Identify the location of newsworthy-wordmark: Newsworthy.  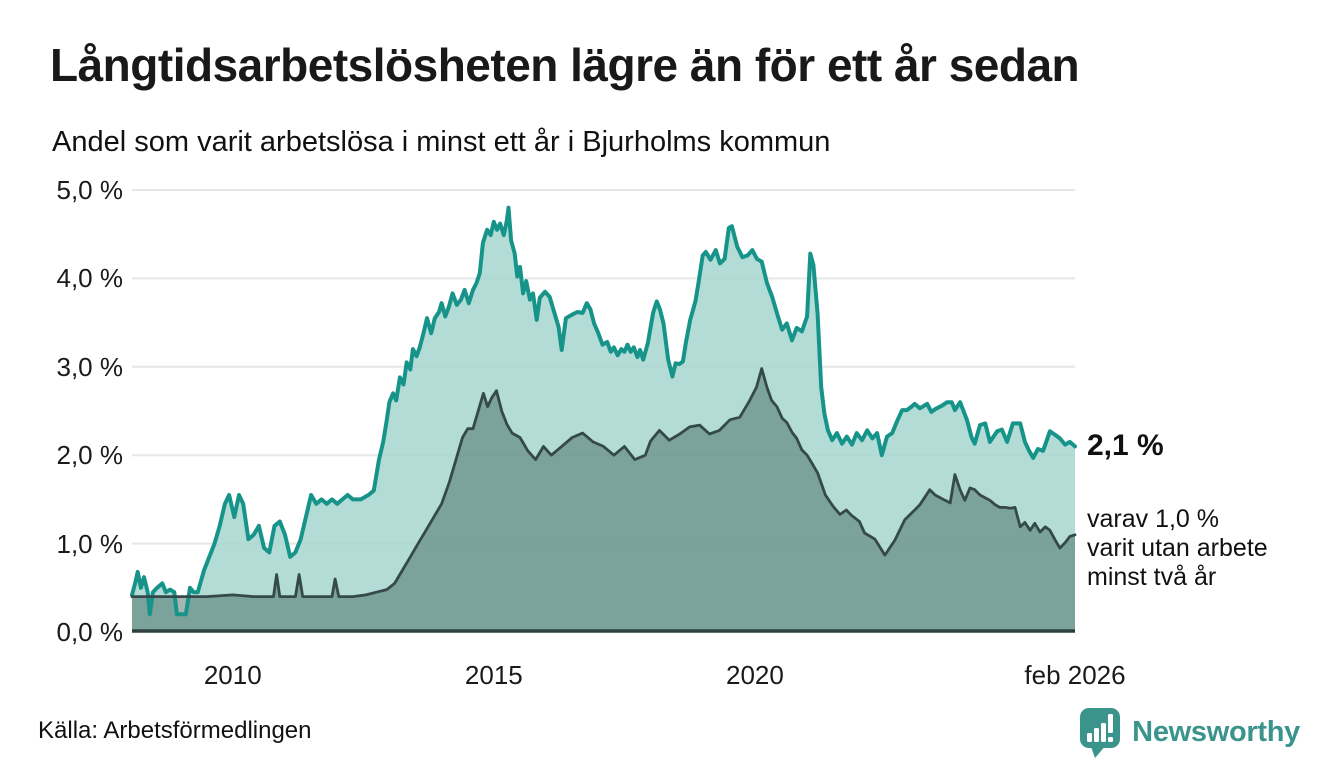
(1216, 731).